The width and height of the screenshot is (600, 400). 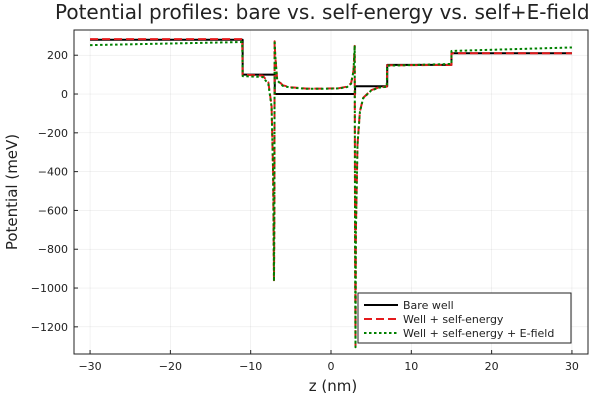 What do you see at coordinates (170, 366) in the screenshot?
I see `x-tick-label: −20` at bounding box center [170, 366].